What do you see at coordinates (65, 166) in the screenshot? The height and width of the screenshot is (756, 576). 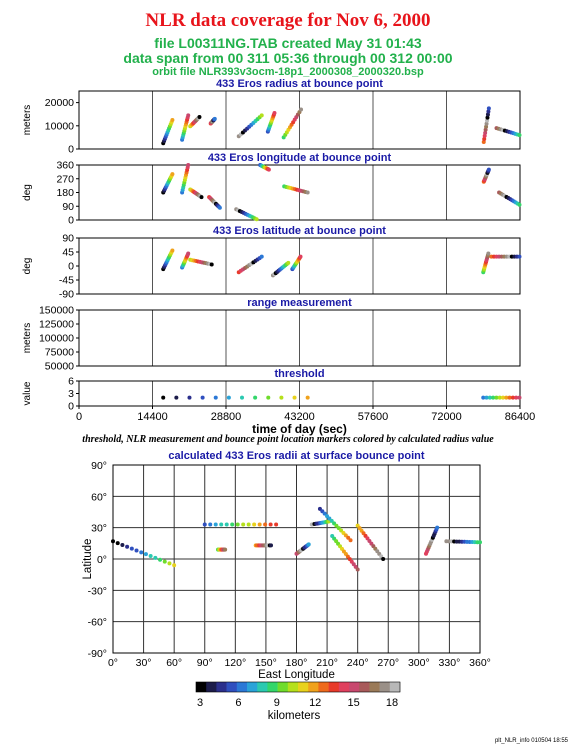 I see `y-tick-label: 360` at bounding box center [65, 166].